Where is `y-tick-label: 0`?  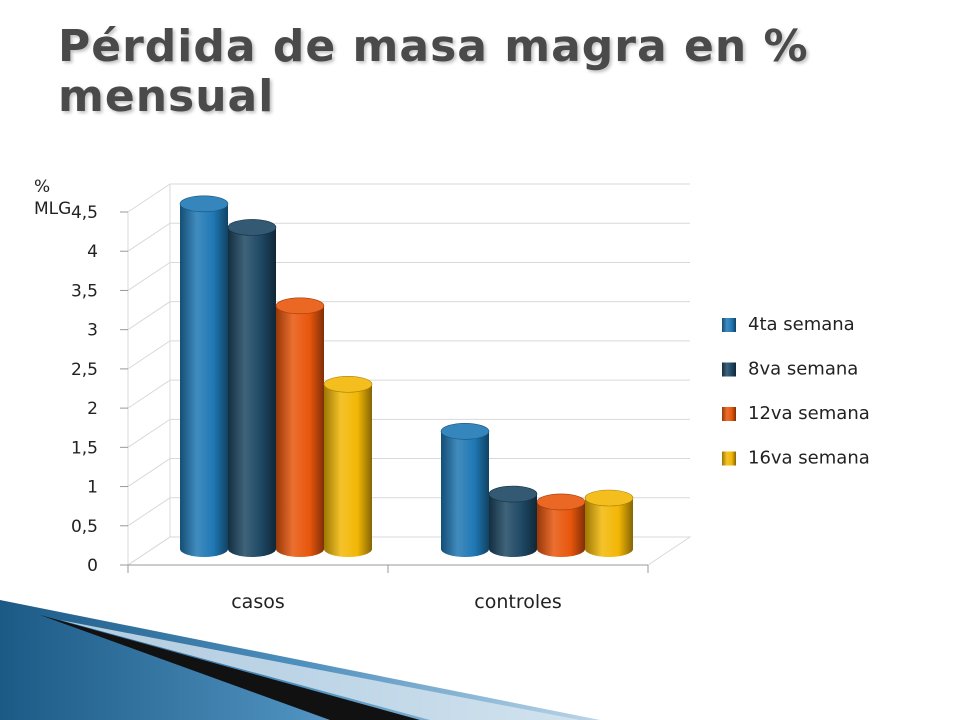
y-tick-label: 0 is located at coordinates (92, 566).